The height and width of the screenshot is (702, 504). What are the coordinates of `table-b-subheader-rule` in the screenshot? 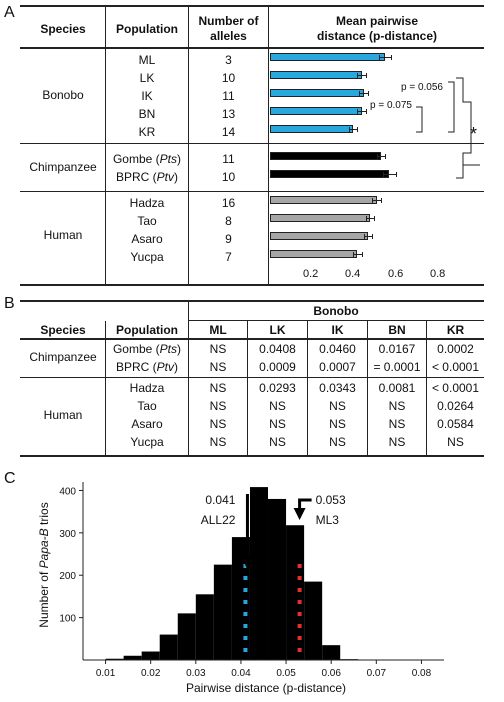 It's located at (336, 320).